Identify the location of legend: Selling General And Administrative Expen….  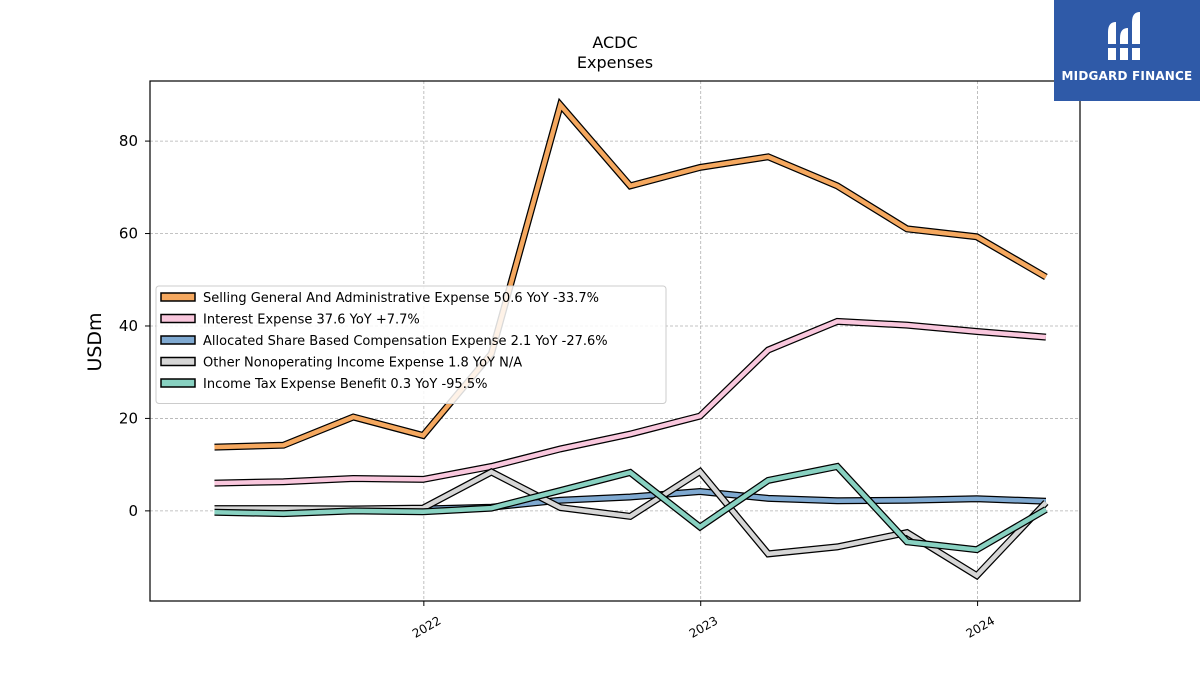
(411, 344).